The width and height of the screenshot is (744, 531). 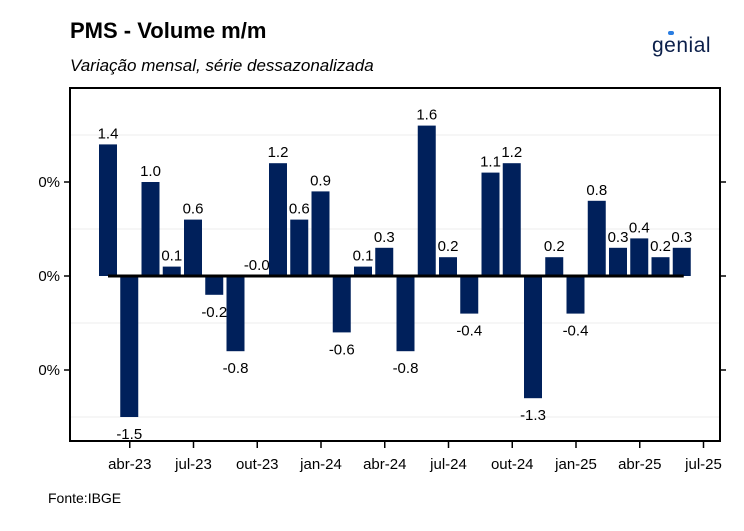 What do you see at coordinates (320, 464) in the screenshot?
I see `x-tick-label: jan-24` at bounding box center [320, 464].